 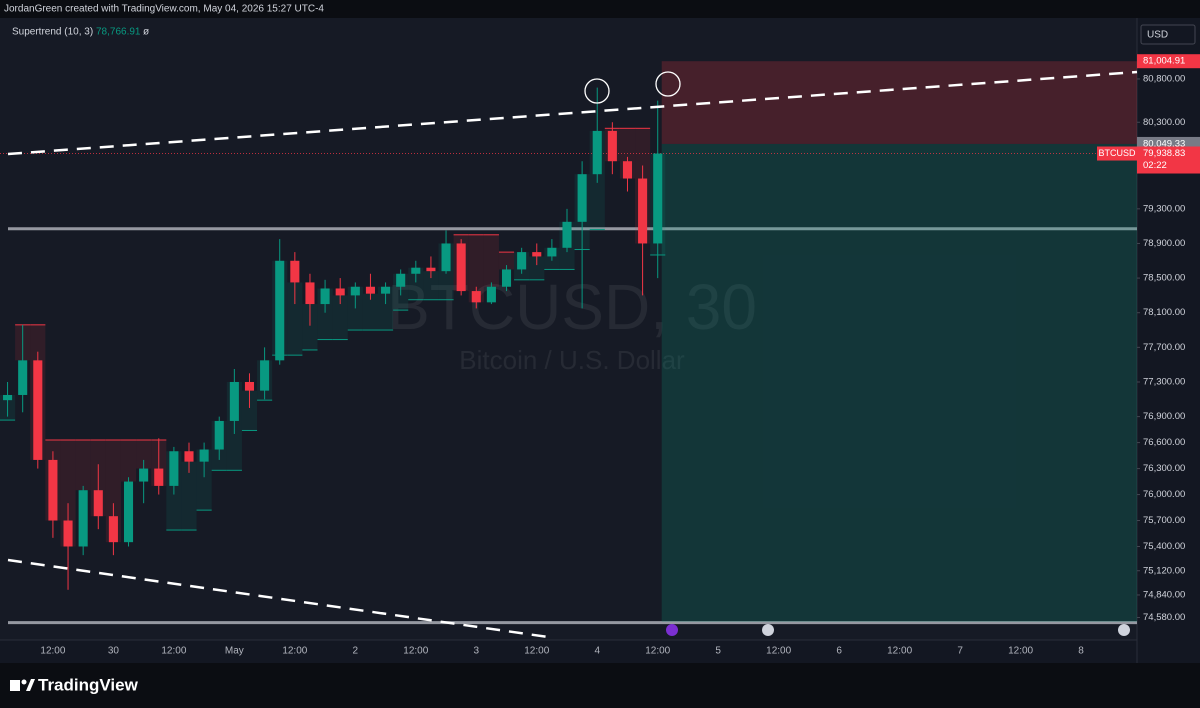 What do you see at coordinates (1164, 278) in the screenshot?
I see `y-tick-label: 78,500.00` at bounding box center [1164, 278].